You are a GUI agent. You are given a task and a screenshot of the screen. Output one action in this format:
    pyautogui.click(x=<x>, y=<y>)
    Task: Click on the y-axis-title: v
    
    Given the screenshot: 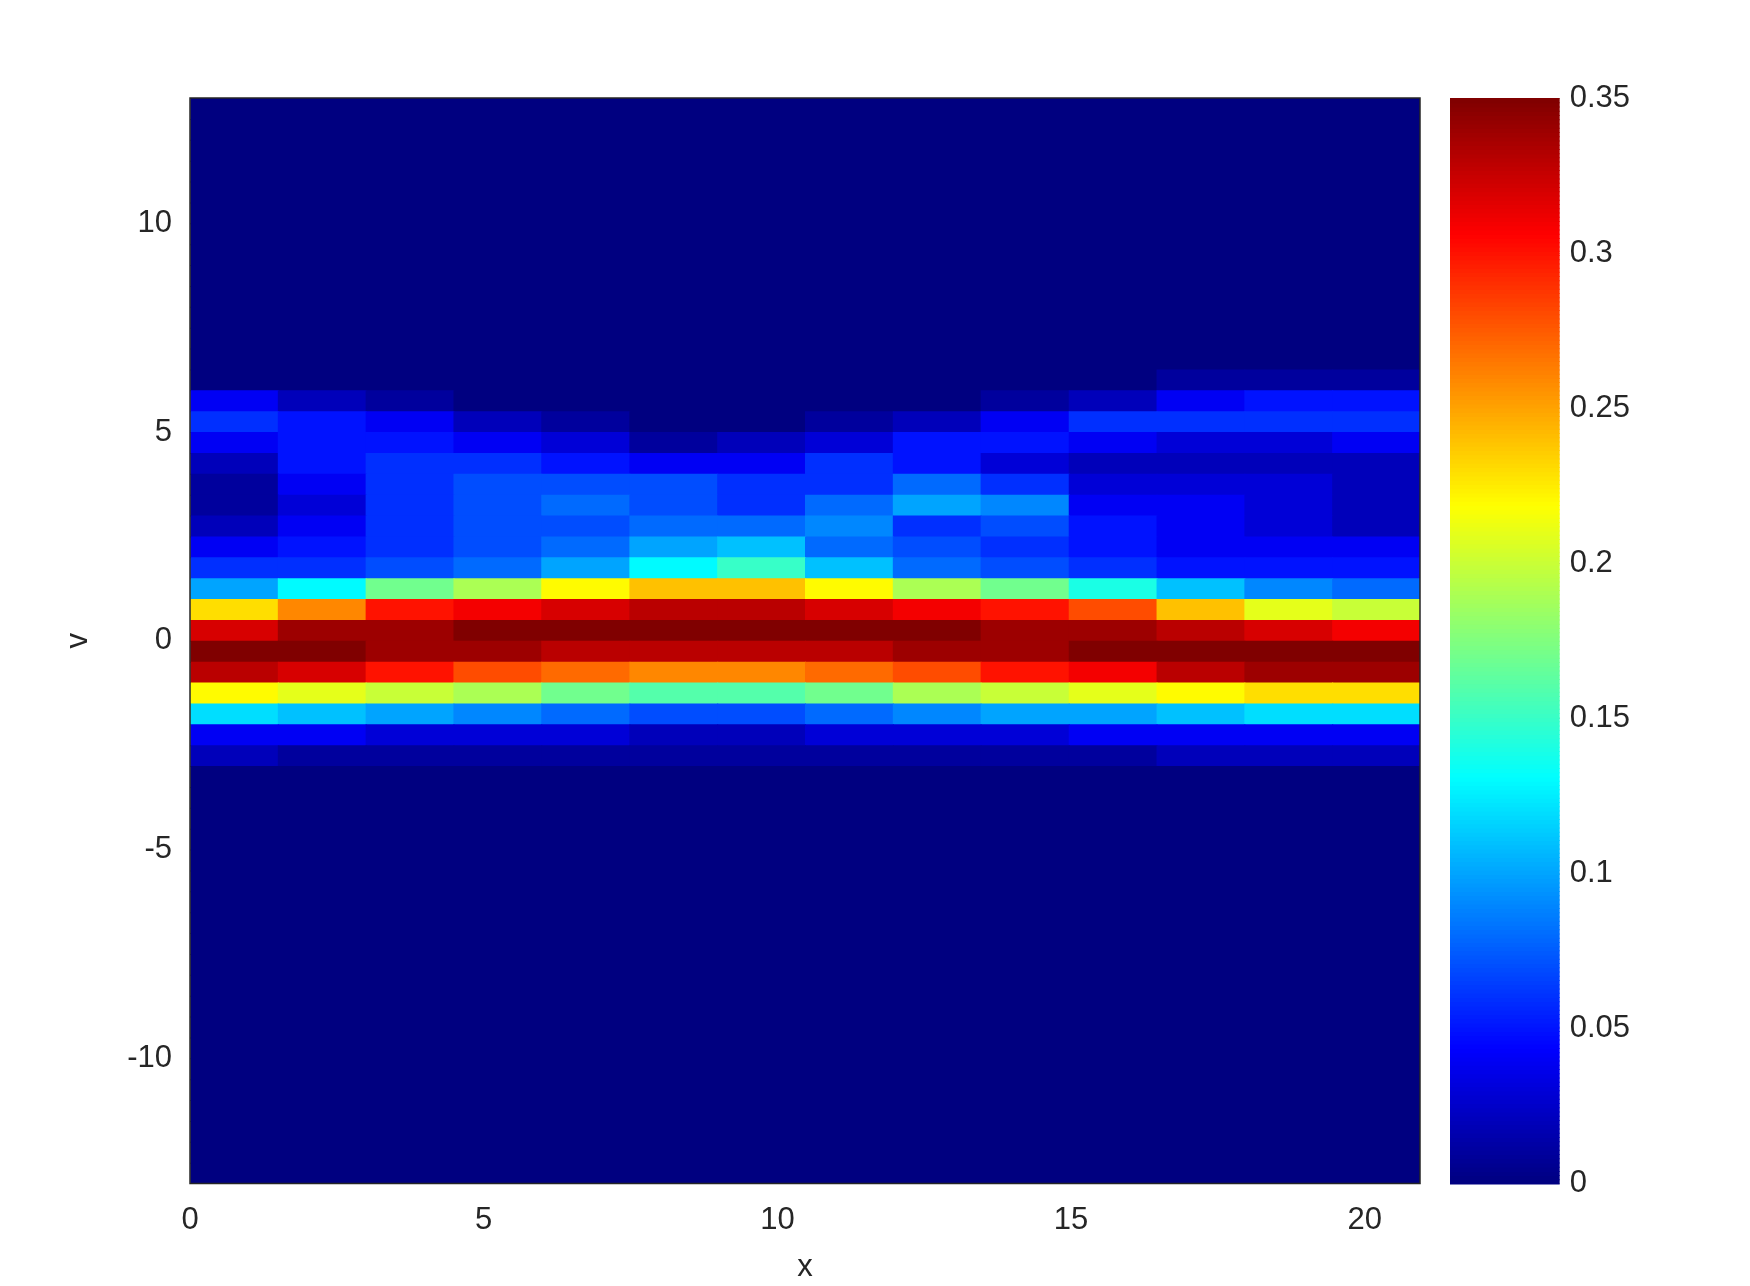 What is the action you would take?
    pyautogui.click(x=77, y=640)
    